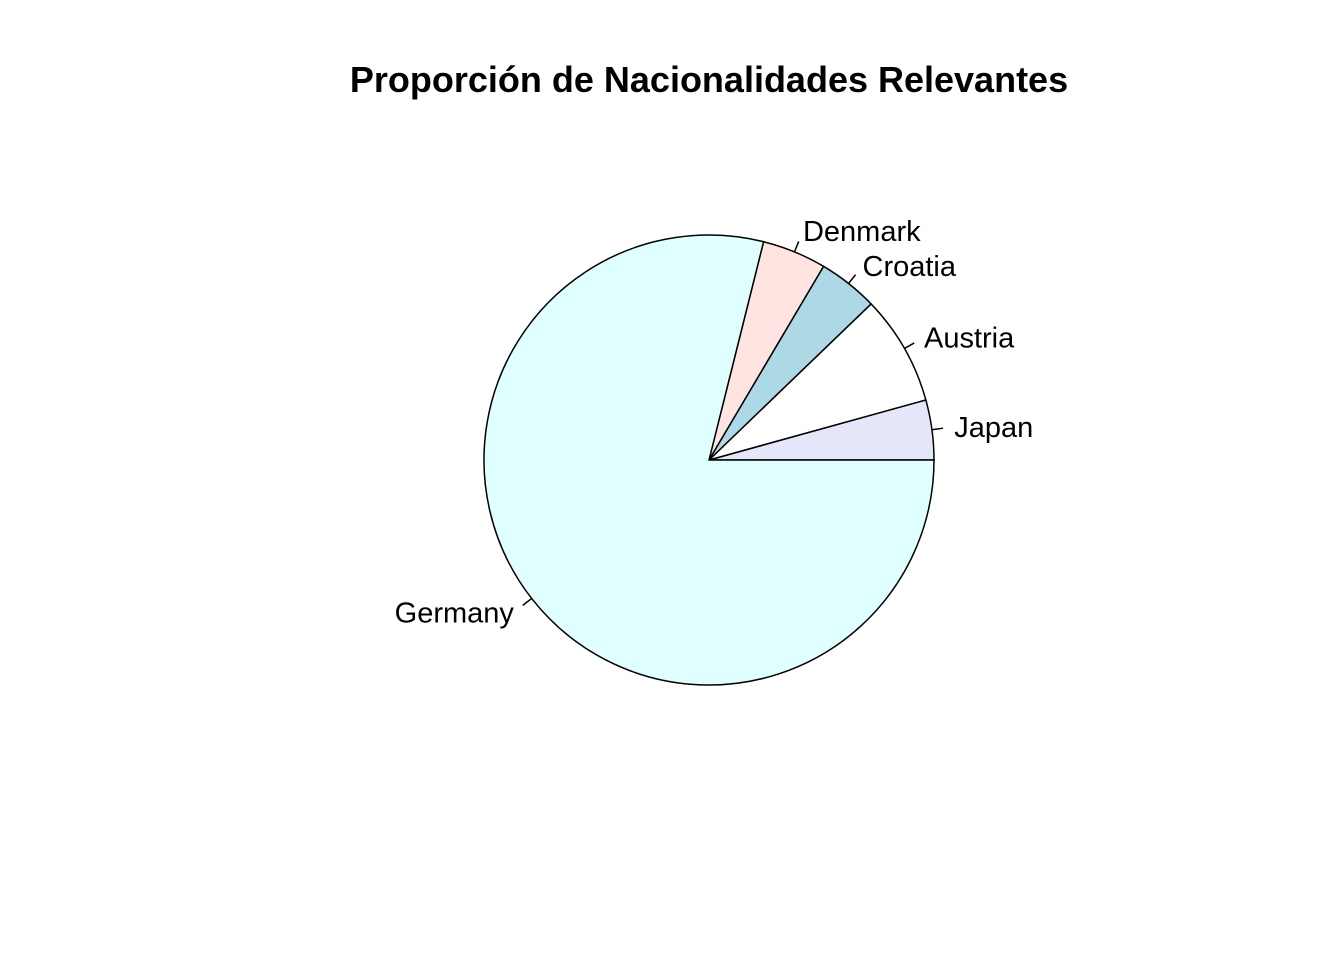 The width and height of the screenshot is (1344, 960). Describe the element at coordinates (527, 601) in the screenshot. I see `leader-line-germany` at that location.